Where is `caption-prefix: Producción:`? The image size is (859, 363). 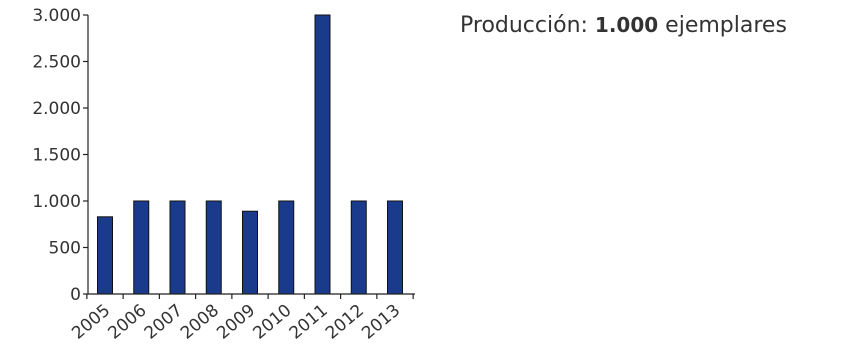
caption-prefix: Producción: is located at coordinates (527, 25).